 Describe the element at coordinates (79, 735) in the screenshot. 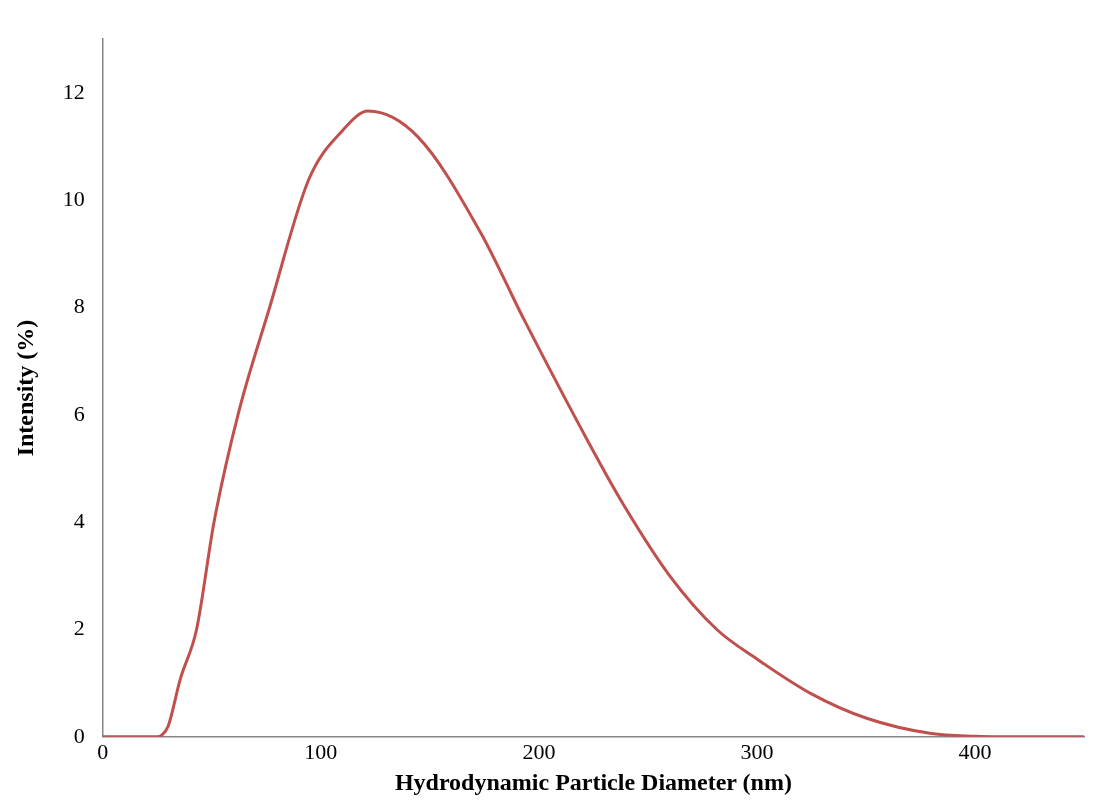

I see `y-tick-label: 0` at that location.